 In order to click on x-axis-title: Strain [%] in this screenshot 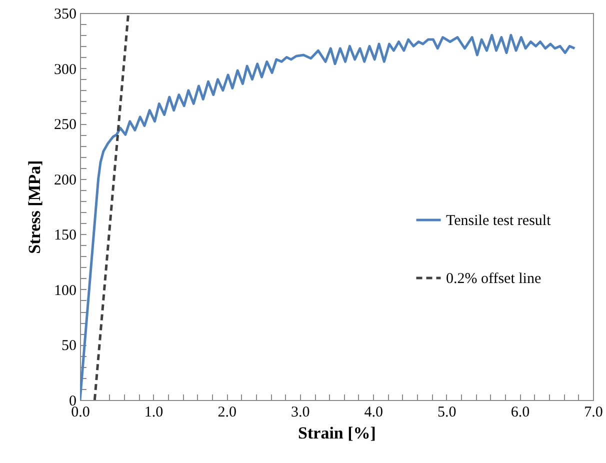, I will do `click(337, 433)`.